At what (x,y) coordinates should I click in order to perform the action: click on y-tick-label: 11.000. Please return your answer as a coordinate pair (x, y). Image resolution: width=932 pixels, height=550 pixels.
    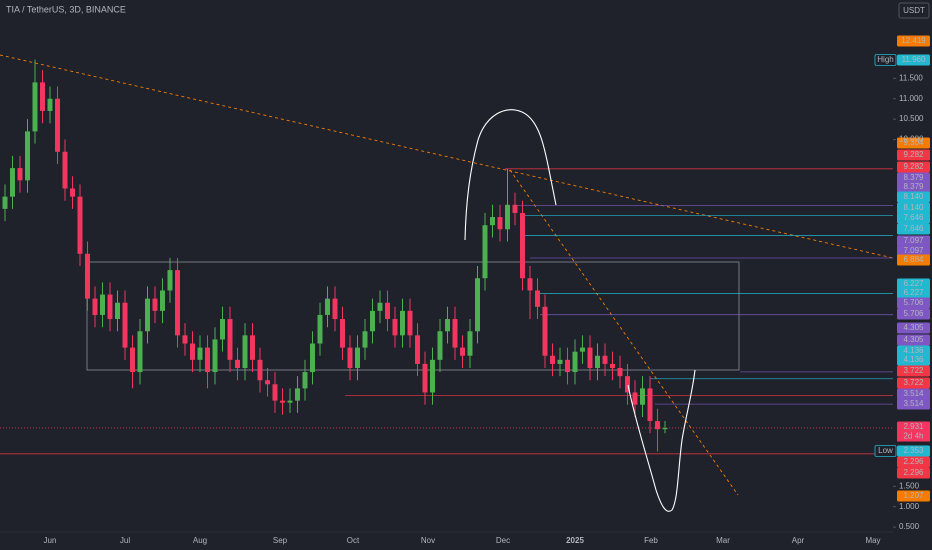
    Looking at the image, I should click on (911, 98).